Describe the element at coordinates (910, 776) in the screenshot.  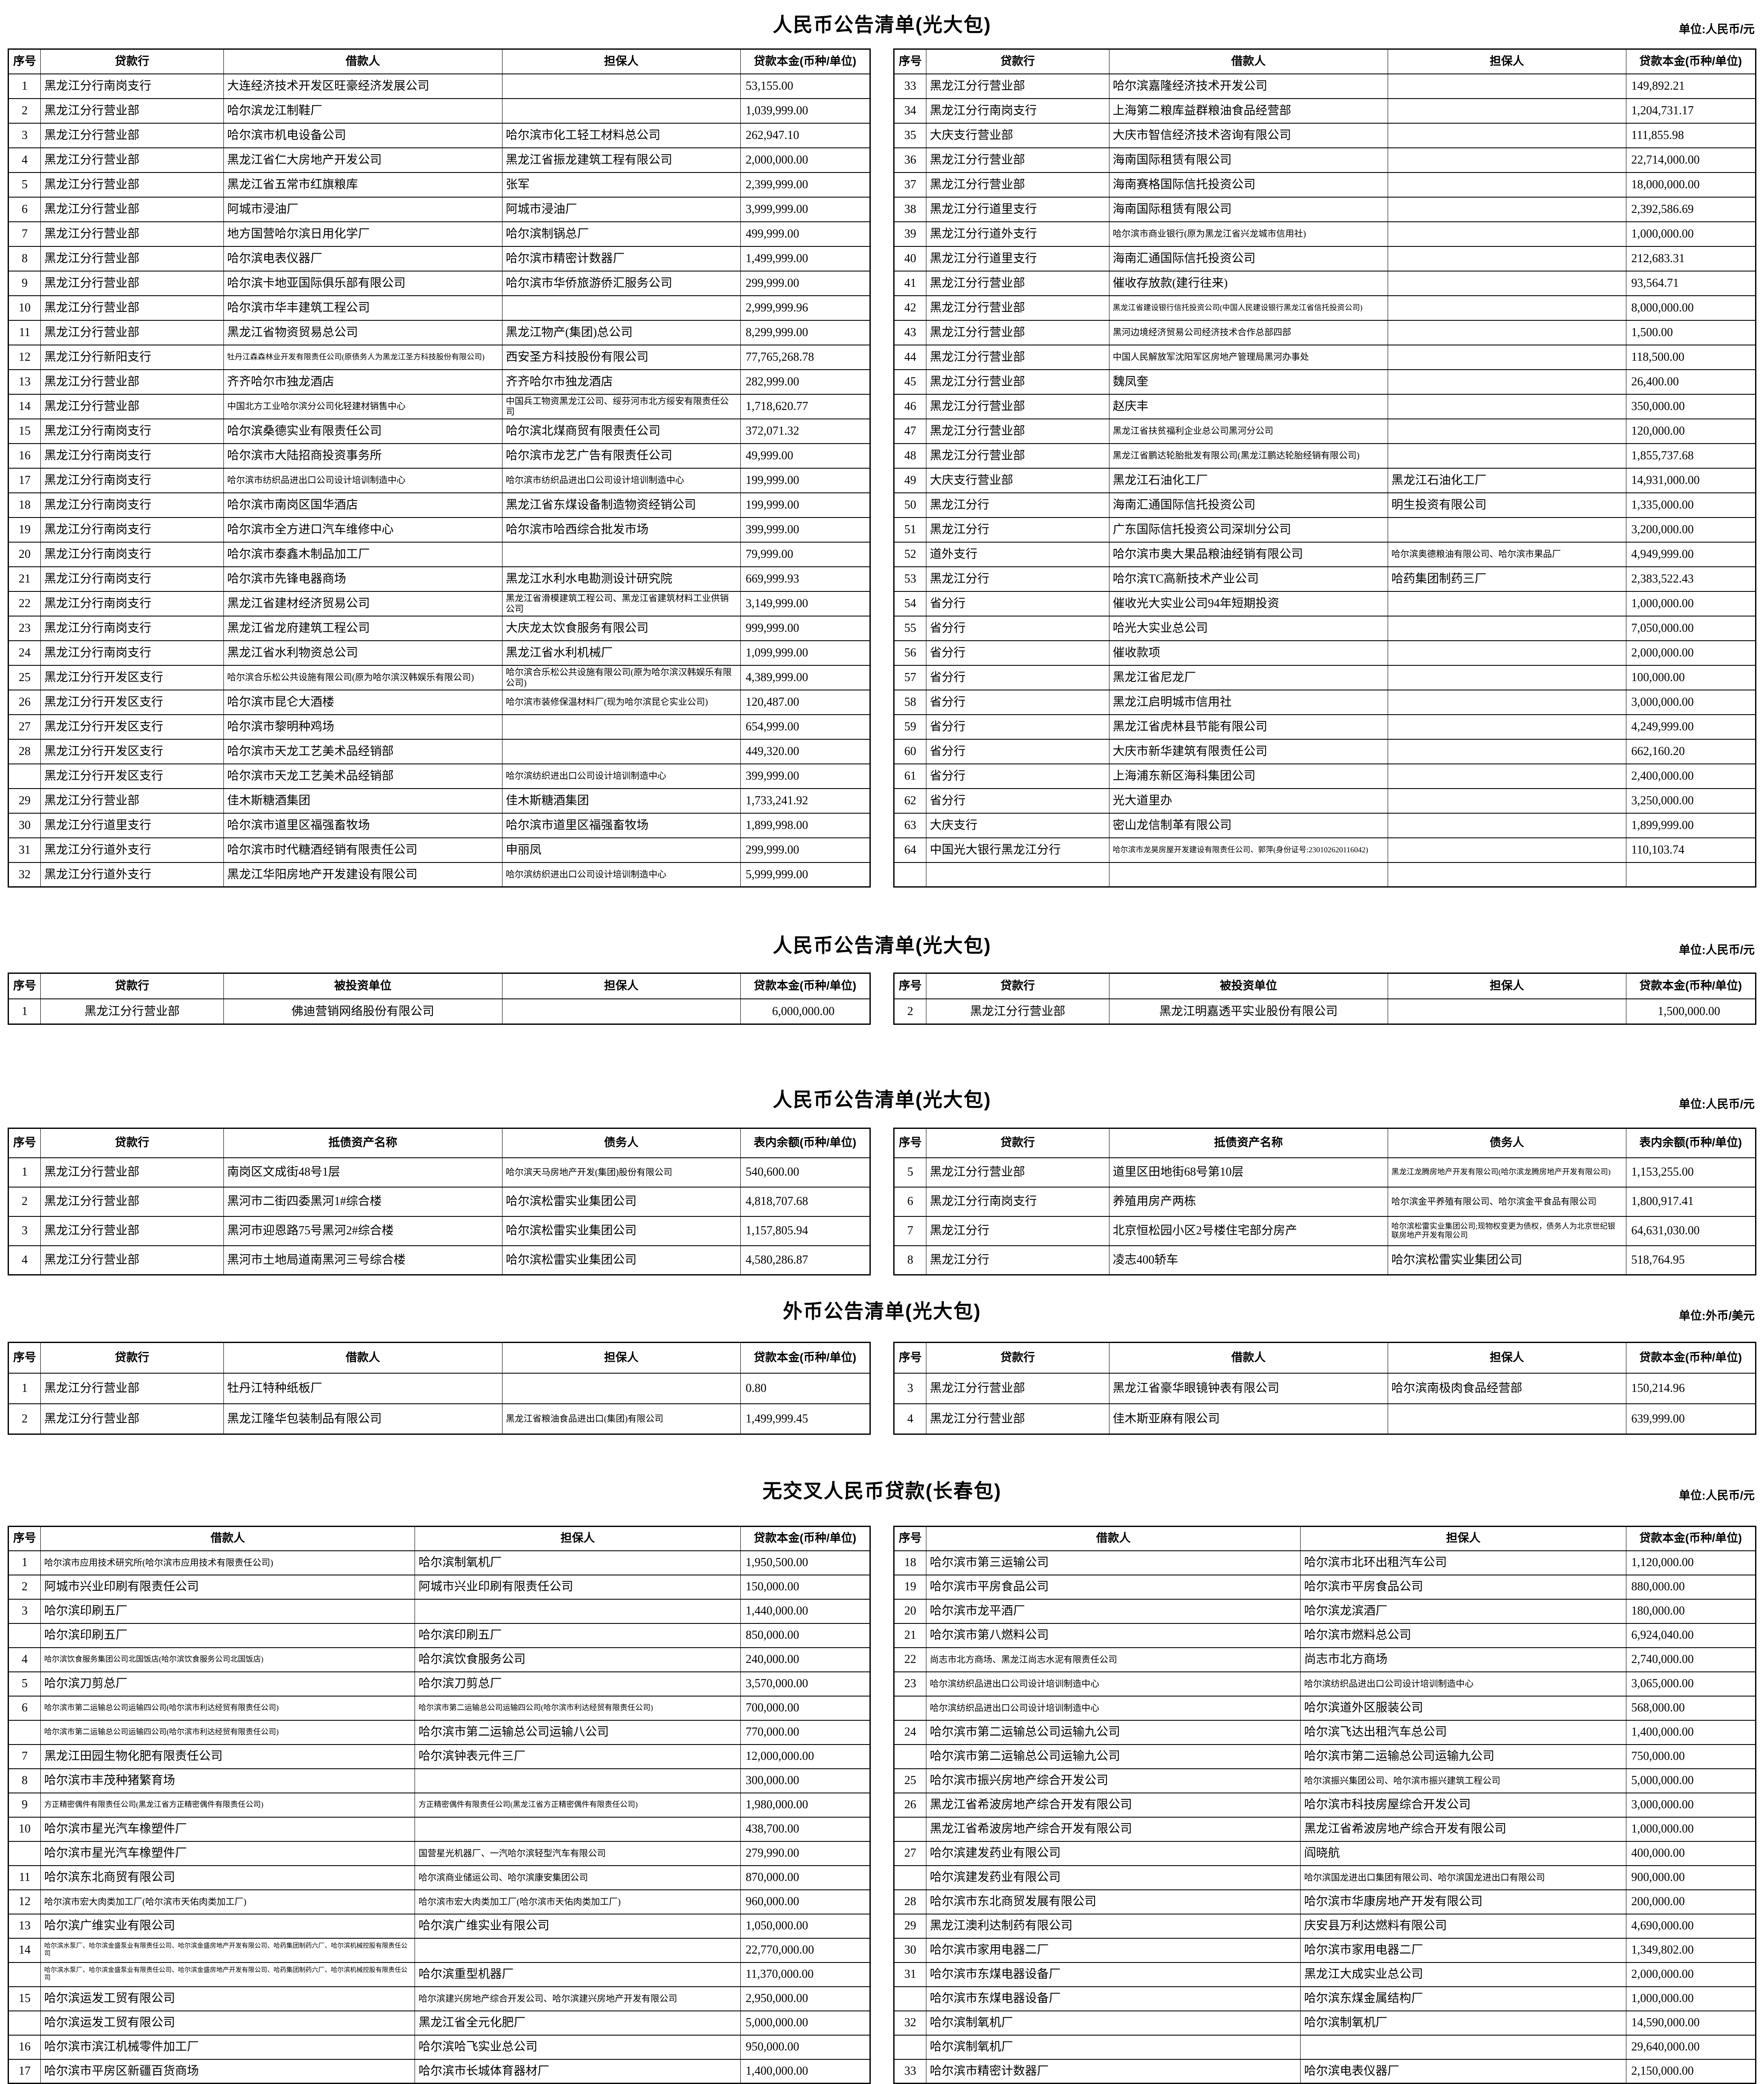
I see `seq-cell: 61` at that location.